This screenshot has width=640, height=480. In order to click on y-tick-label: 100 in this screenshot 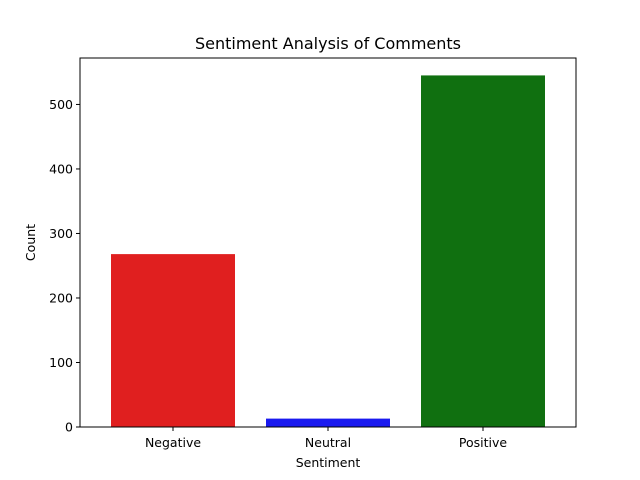, I will do `click(61, 362)`.